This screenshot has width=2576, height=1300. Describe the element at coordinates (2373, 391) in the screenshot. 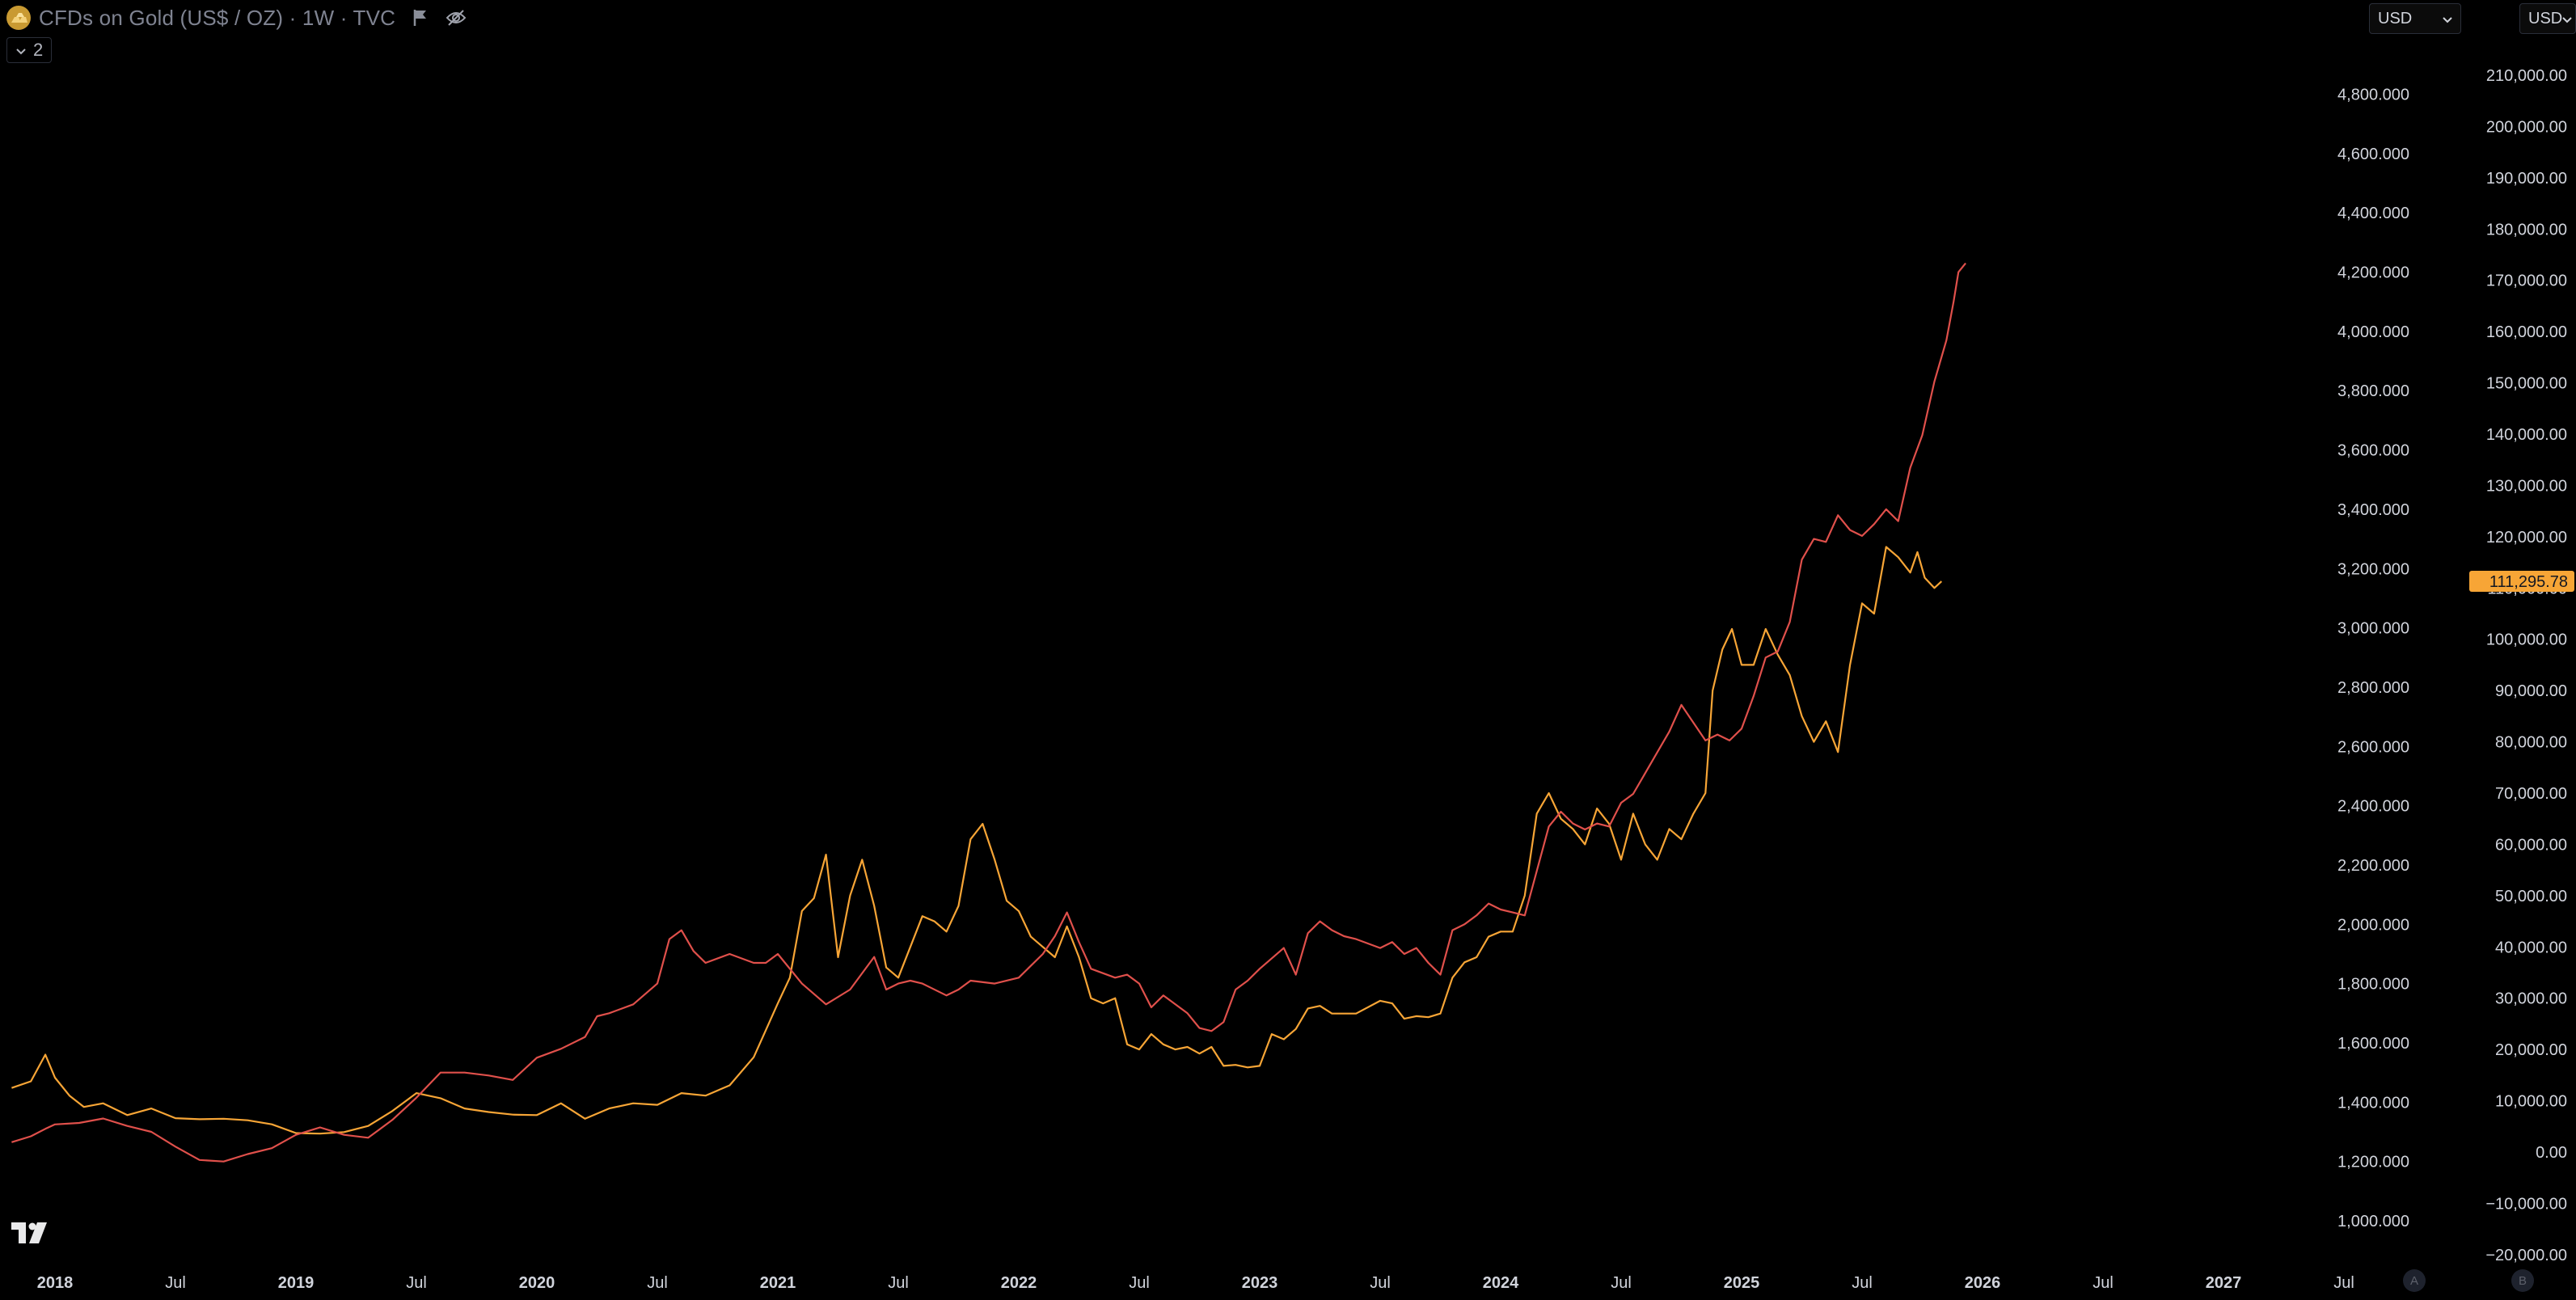

I see `left-axis-tick-label: 3,800.000` at that location.